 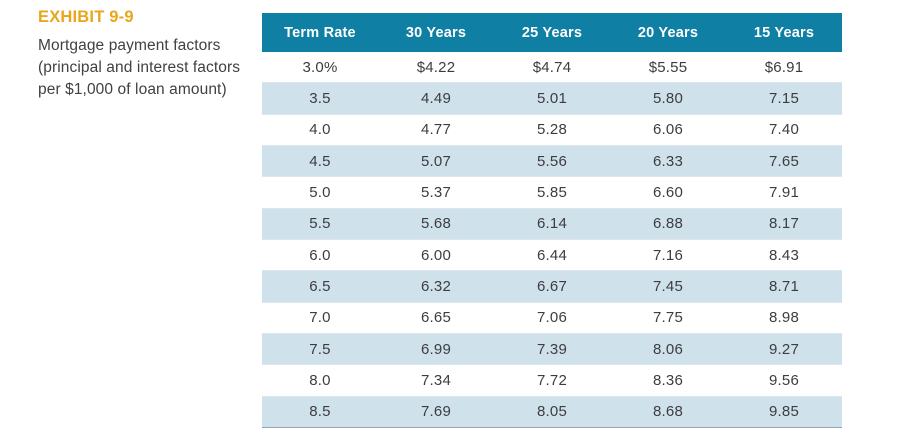 What do you see at coordinates (784, 380) in the screenshot?
I see `factor-cell: 9.56` at bounding box center [784, 380].